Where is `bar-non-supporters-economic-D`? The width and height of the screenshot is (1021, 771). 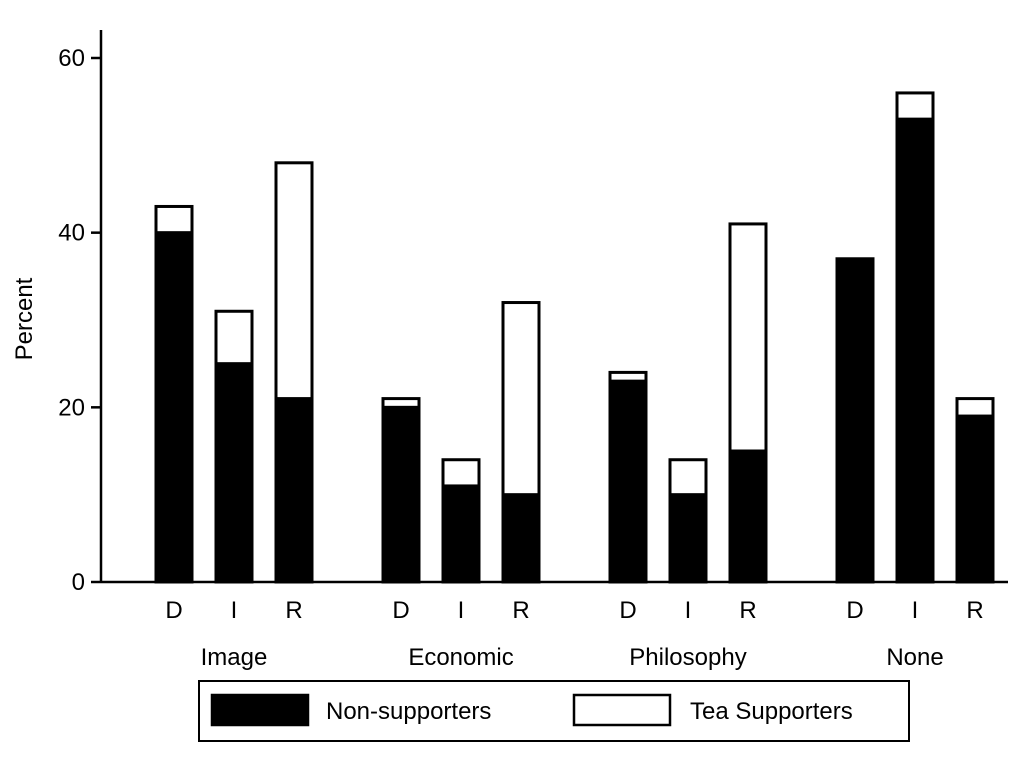 bar-non-supporters-economic-D is located at coordinates (401, 494).